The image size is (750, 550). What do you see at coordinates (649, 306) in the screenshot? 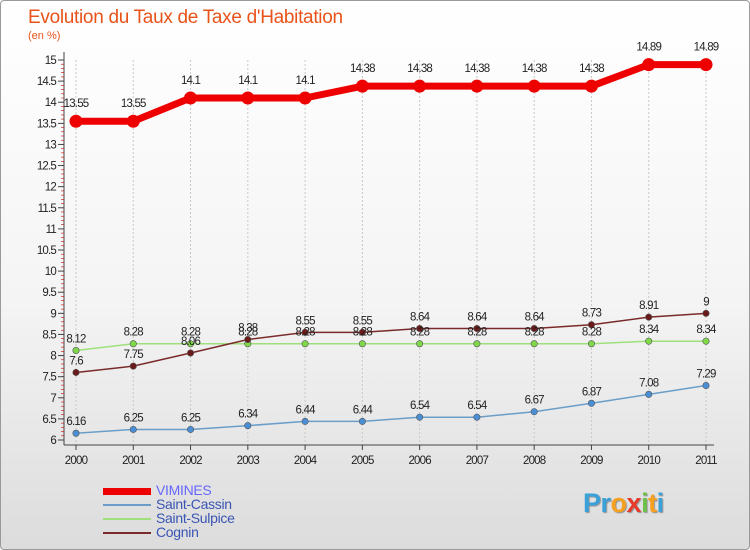
I see `data-label: 8.91` at bounding box center [649, 306].